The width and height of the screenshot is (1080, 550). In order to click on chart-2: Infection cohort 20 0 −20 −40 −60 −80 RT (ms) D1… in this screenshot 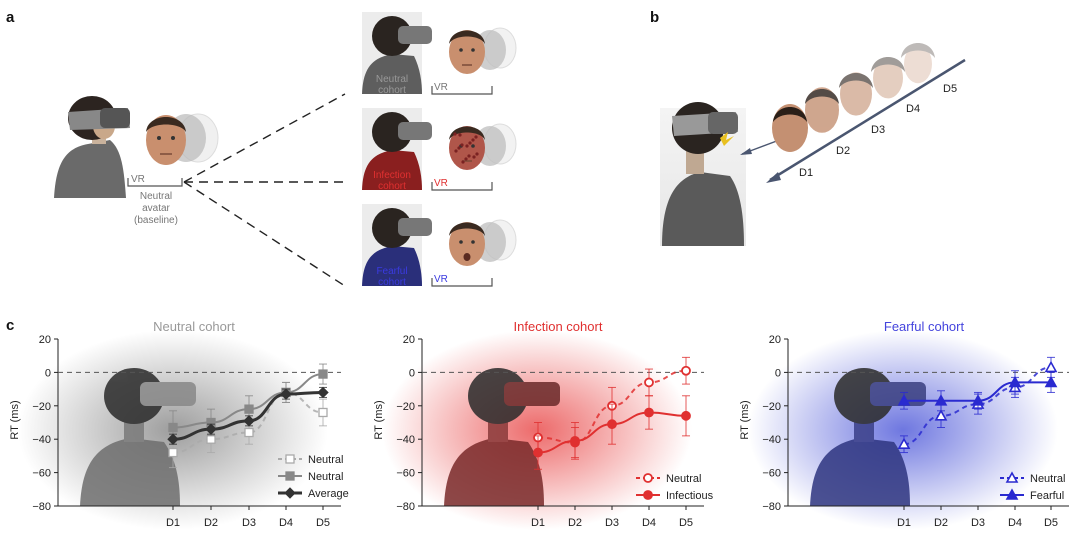, I will do `click(543, 424)`.